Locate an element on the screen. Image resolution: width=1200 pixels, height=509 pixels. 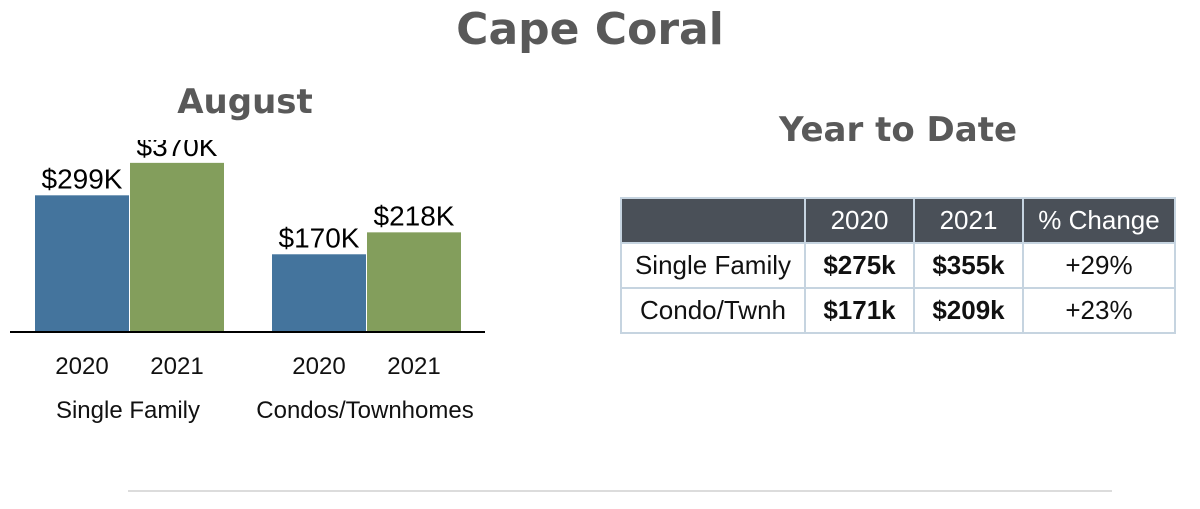
cell-2020: $275k is located at coordinates (859, 265).